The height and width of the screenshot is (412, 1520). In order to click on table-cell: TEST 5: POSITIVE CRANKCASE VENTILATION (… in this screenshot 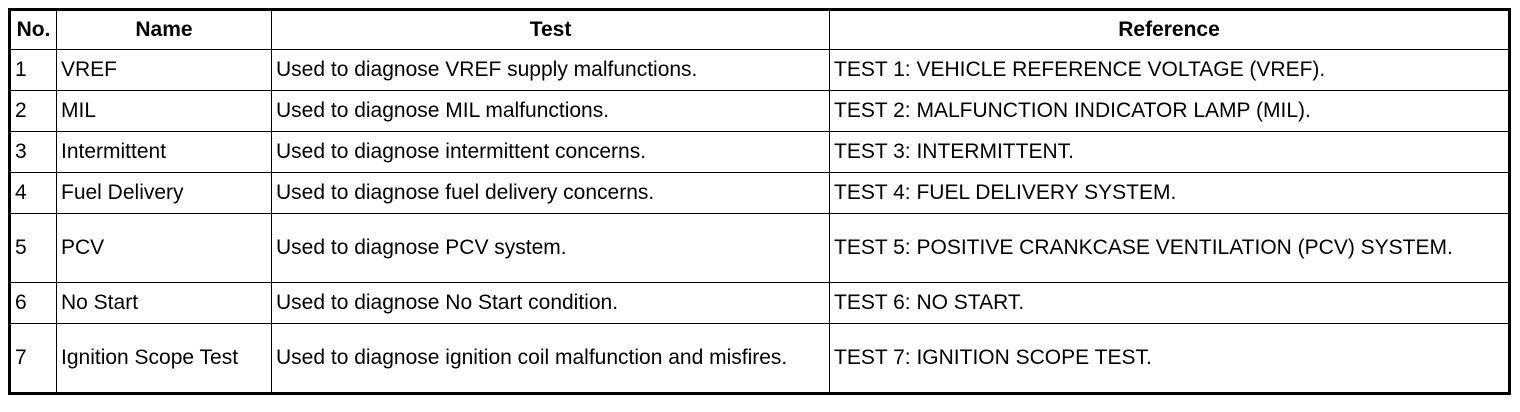, I will do `click(1169, 248)`.